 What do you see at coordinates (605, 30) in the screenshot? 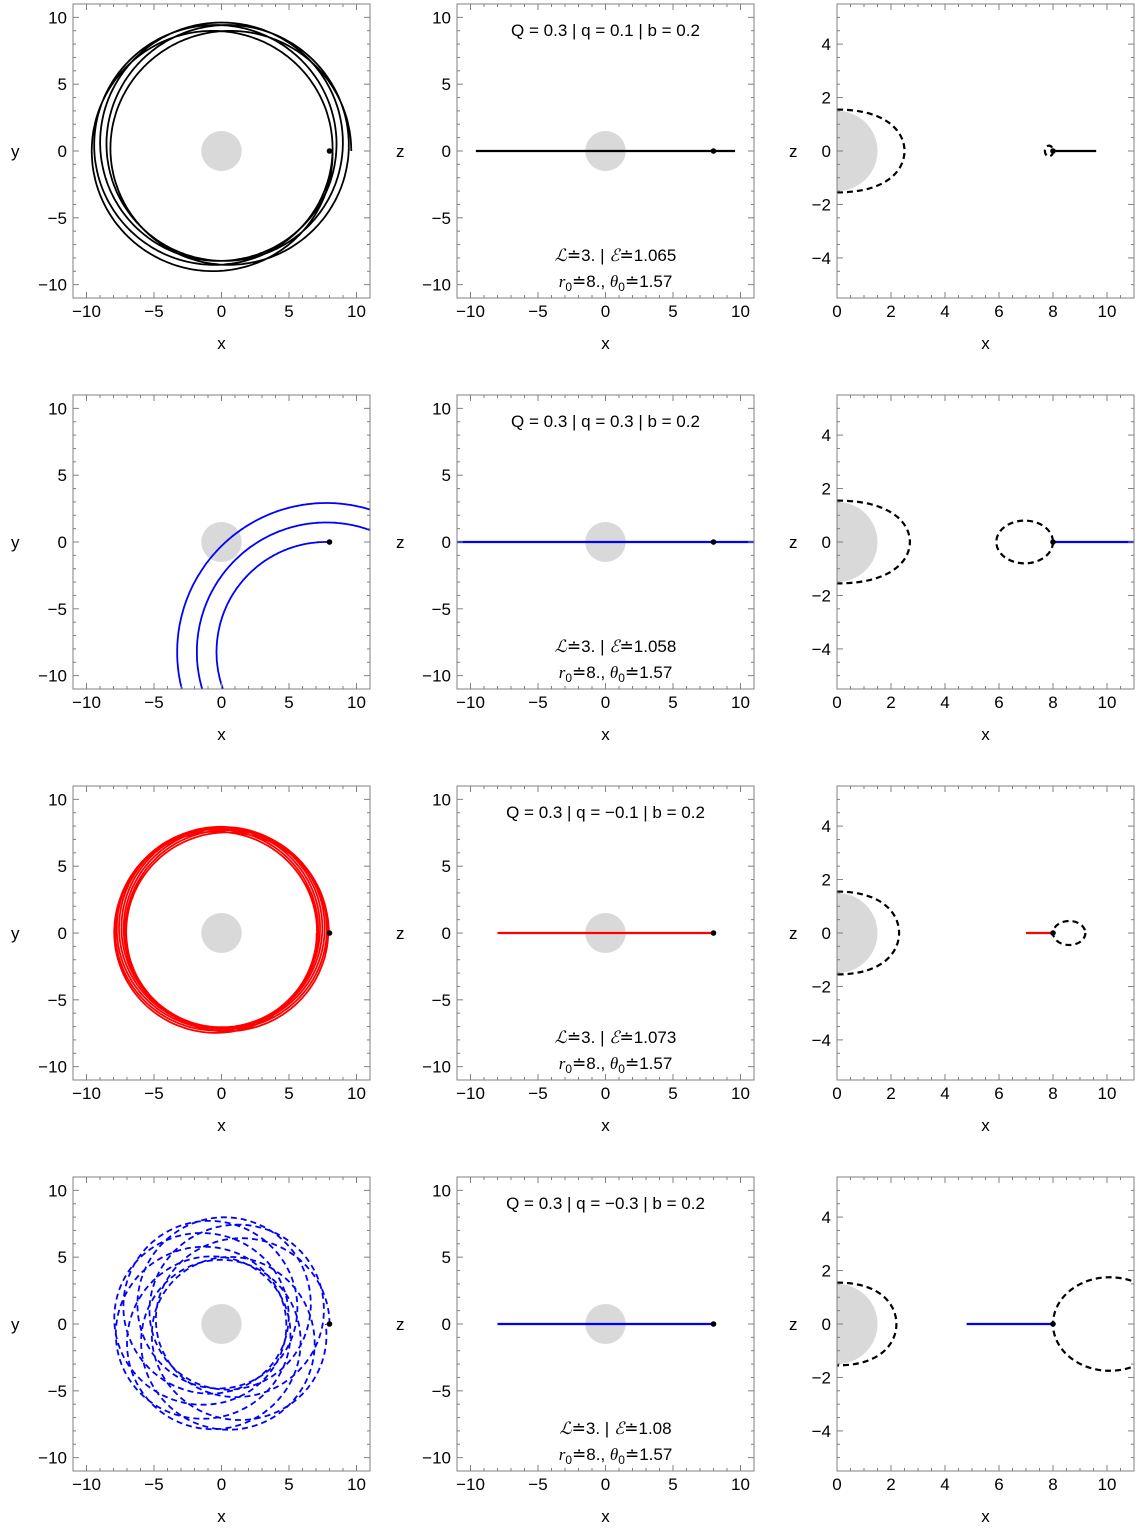
I see `panel-title: Q = 0.3 | q = 0.1 | b = 0.2` at bounding box center [605, 30].